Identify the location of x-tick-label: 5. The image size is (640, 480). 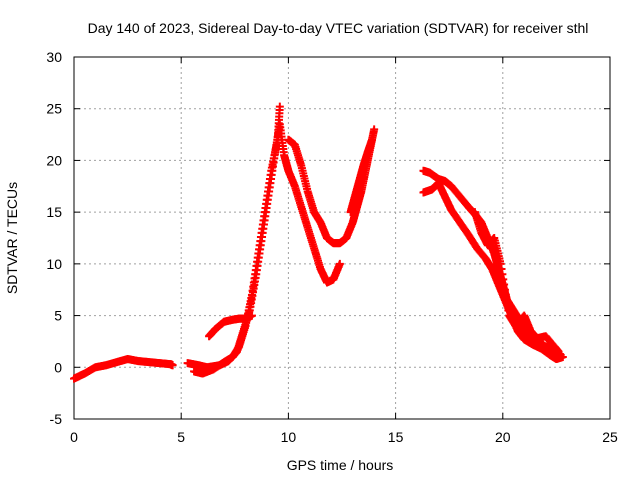
(181, 437).